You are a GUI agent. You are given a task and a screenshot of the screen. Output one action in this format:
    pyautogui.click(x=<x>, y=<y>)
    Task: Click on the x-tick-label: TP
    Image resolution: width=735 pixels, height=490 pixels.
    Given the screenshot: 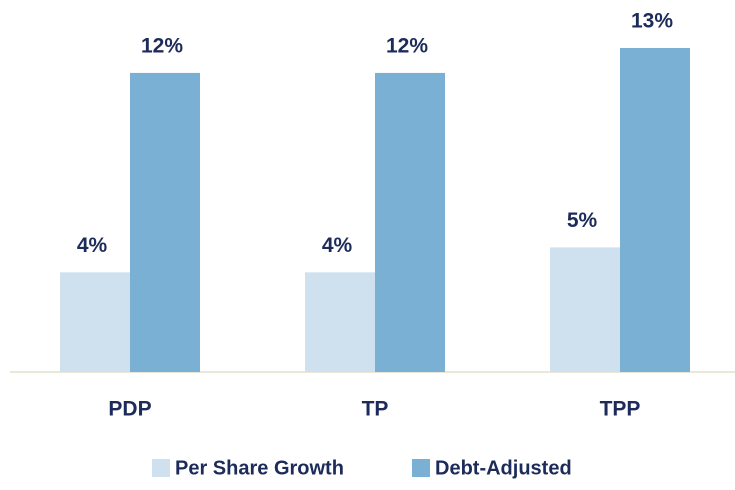 What is the action you would take?
    pyautogui.click(x=375, y=409)
    